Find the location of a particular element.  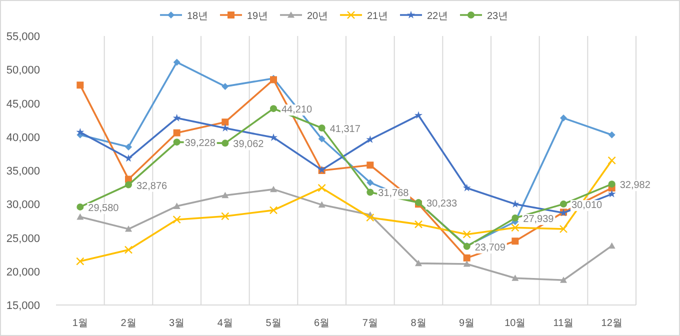

data-label: 32,876 is located at coordinates (152, 186).